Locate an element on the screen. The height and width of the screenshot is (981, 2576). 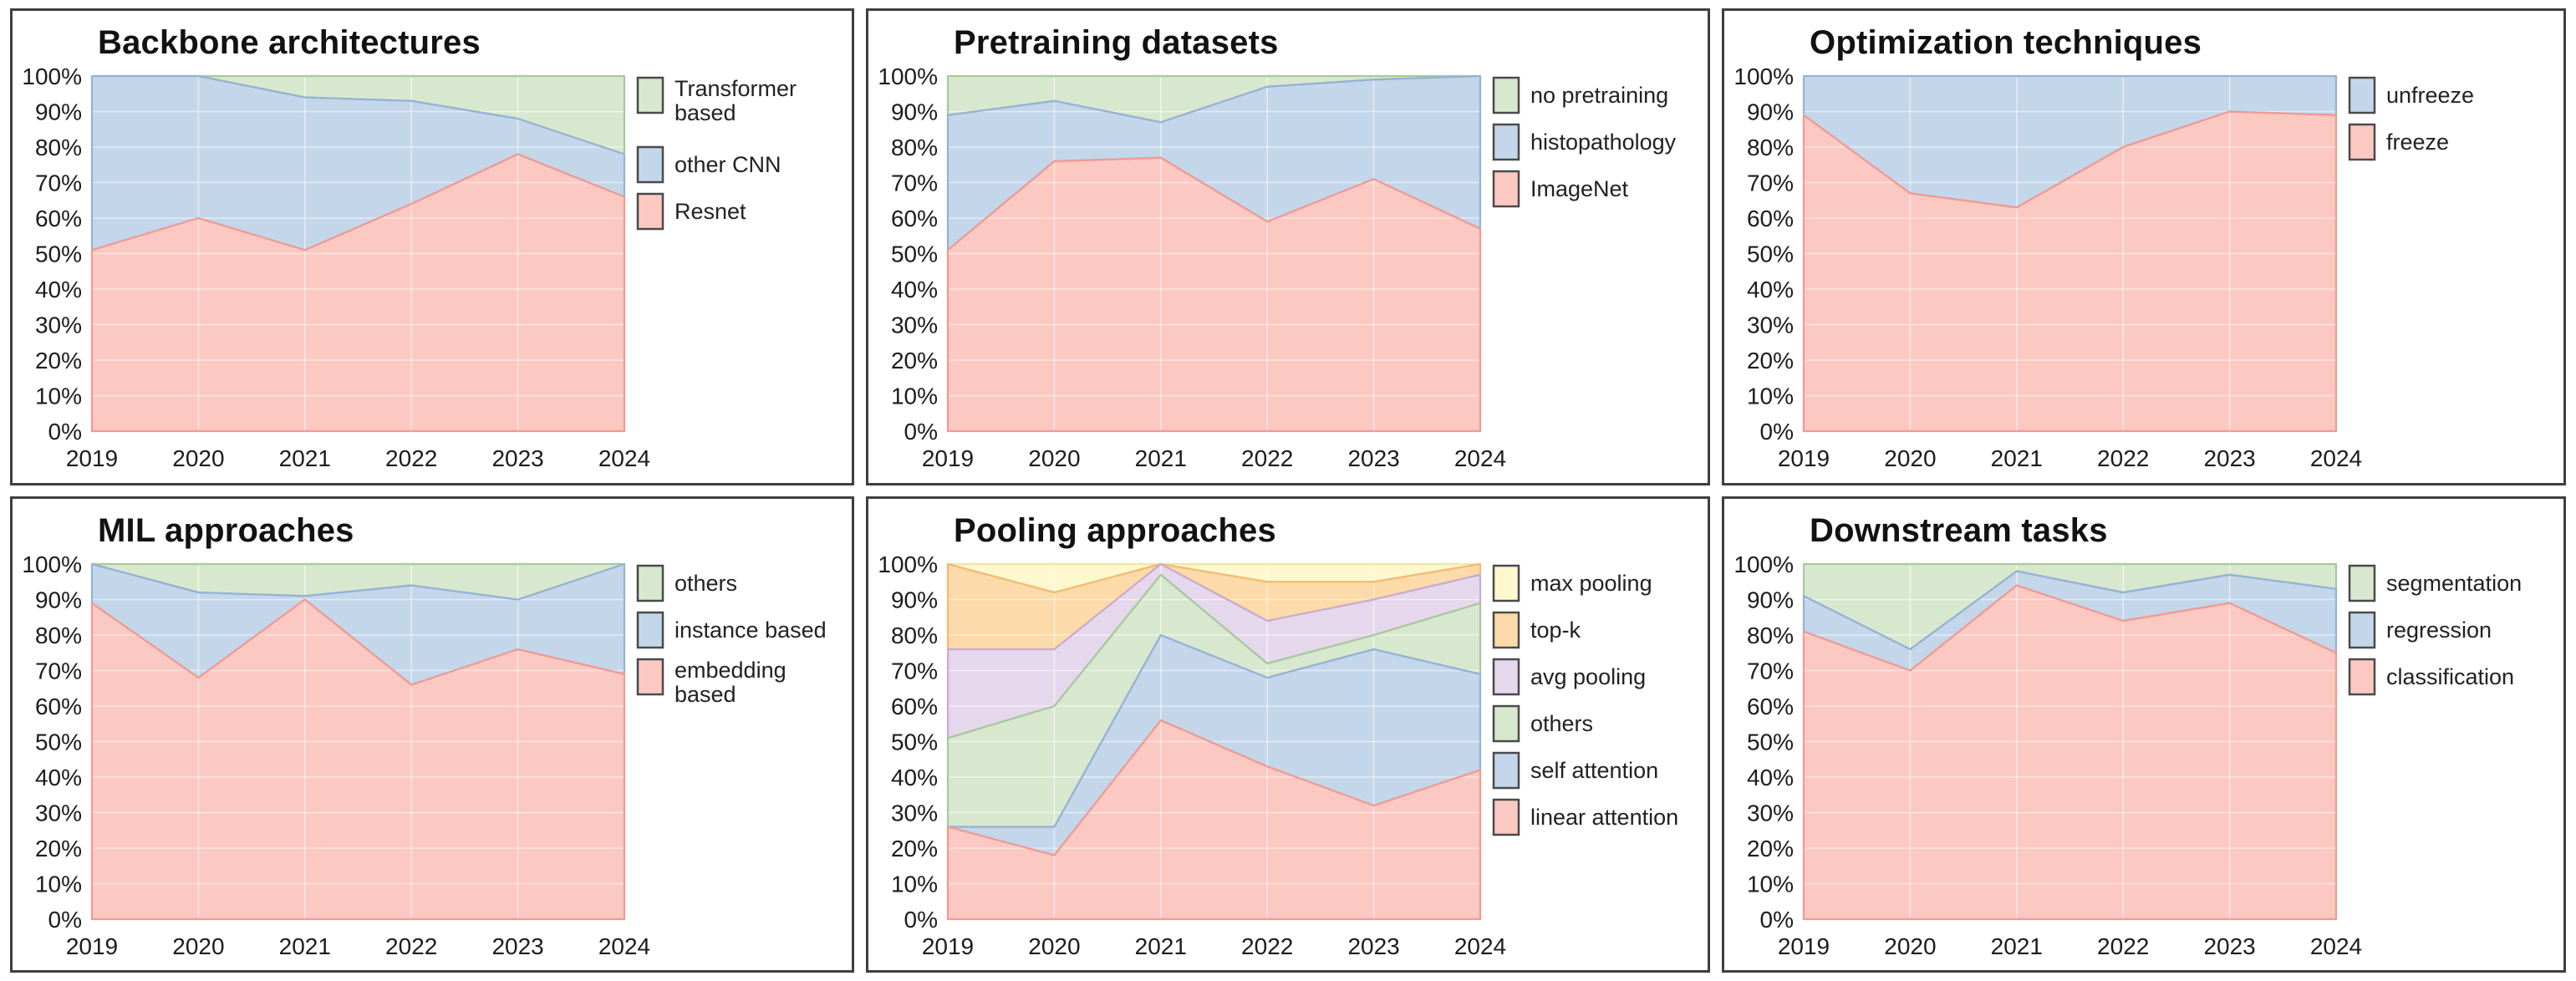
area-series-avg-pooling is located at coordinates (1214, 650).